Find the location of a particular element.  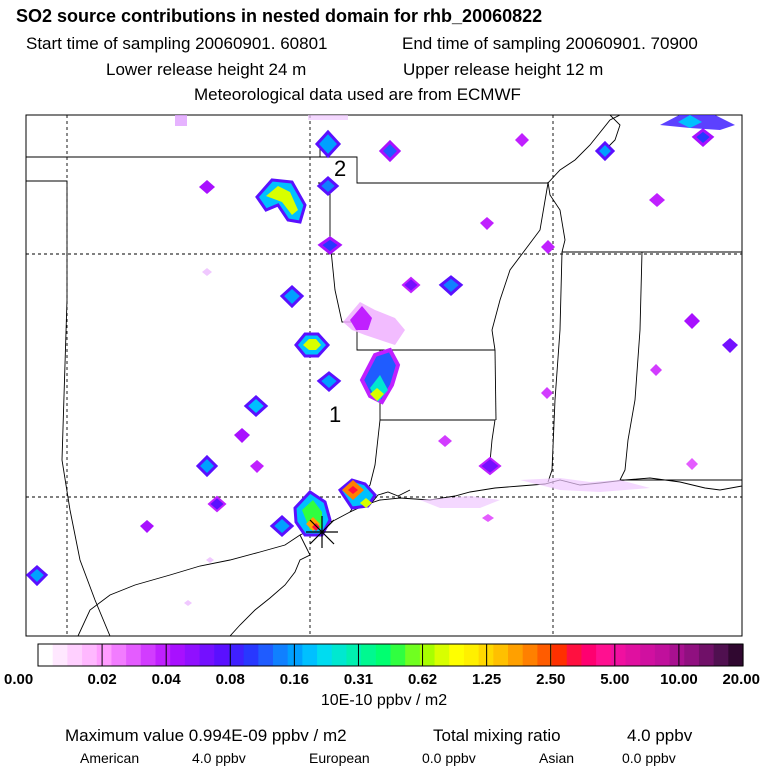

lower-release-label: Lower release height 24 m is located at coordinates (206, 69).